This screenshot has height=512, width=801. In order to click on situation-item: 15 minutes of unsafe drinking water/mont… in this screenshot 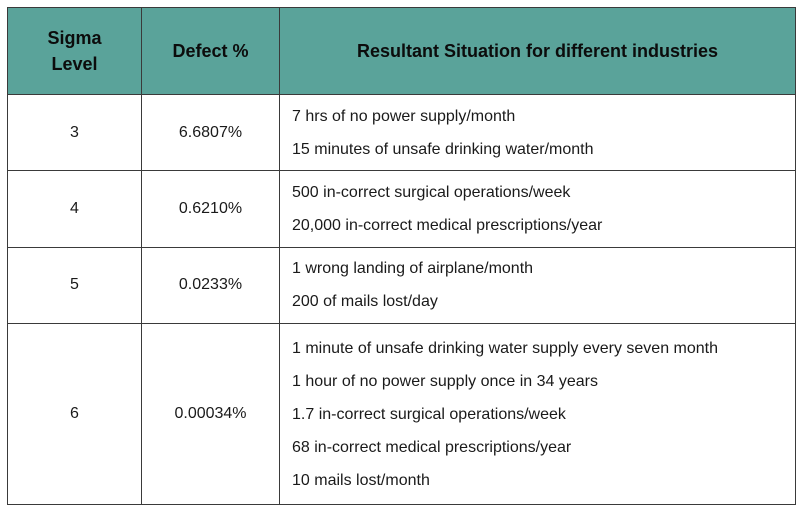, I will do `click(443, 149)`.